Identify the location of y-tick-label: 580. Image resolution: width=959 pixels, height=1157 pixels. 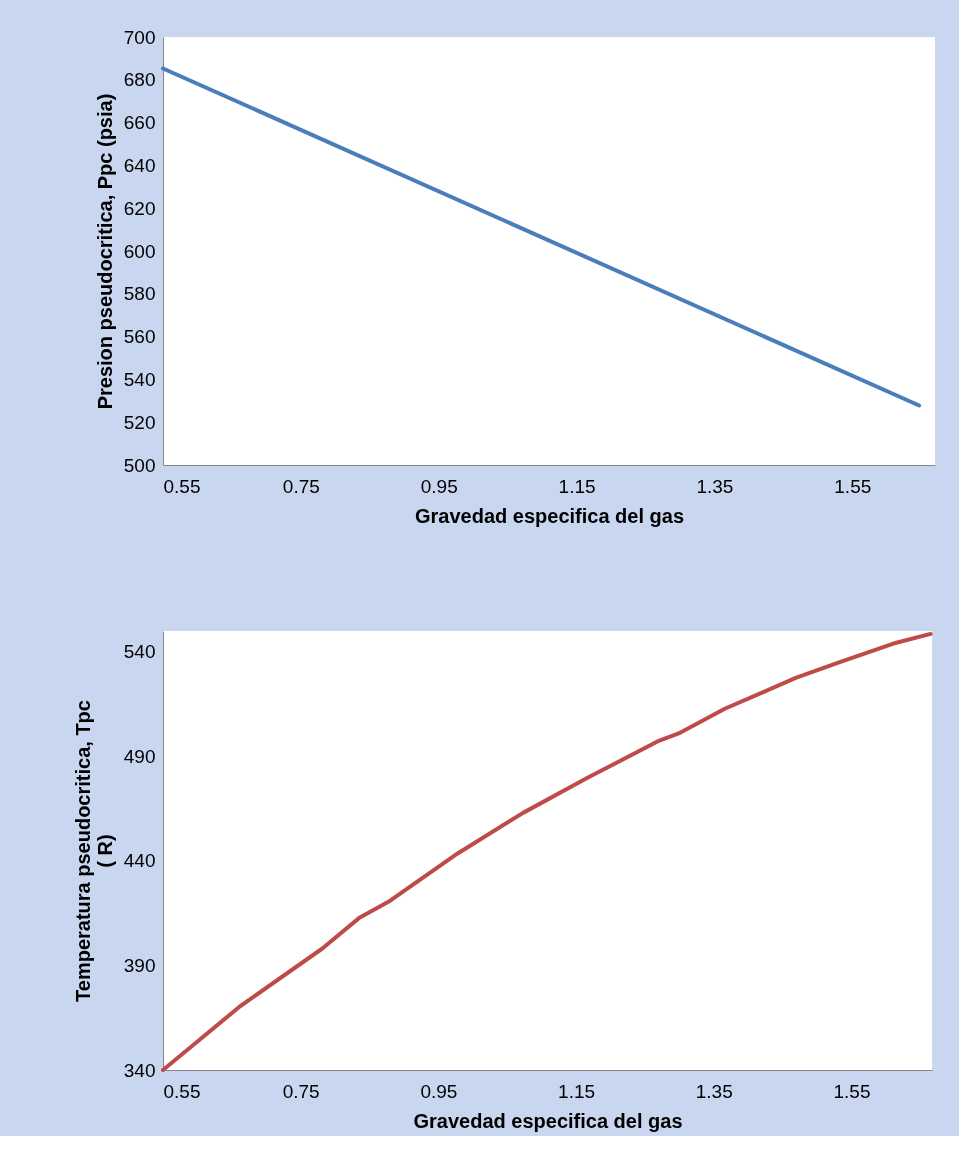
(139, 294).